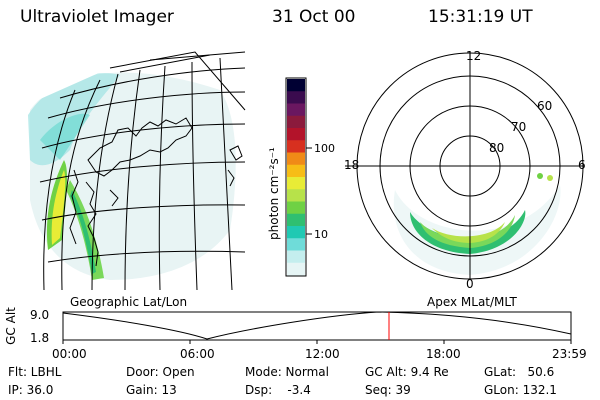 Image resolution: width=600 pixels, height=400 pixels. What do you see at coordinates (35, 372) in the screenshot?
I see `filter-info: Flt: LBHL` at bounding box center [35, 372].